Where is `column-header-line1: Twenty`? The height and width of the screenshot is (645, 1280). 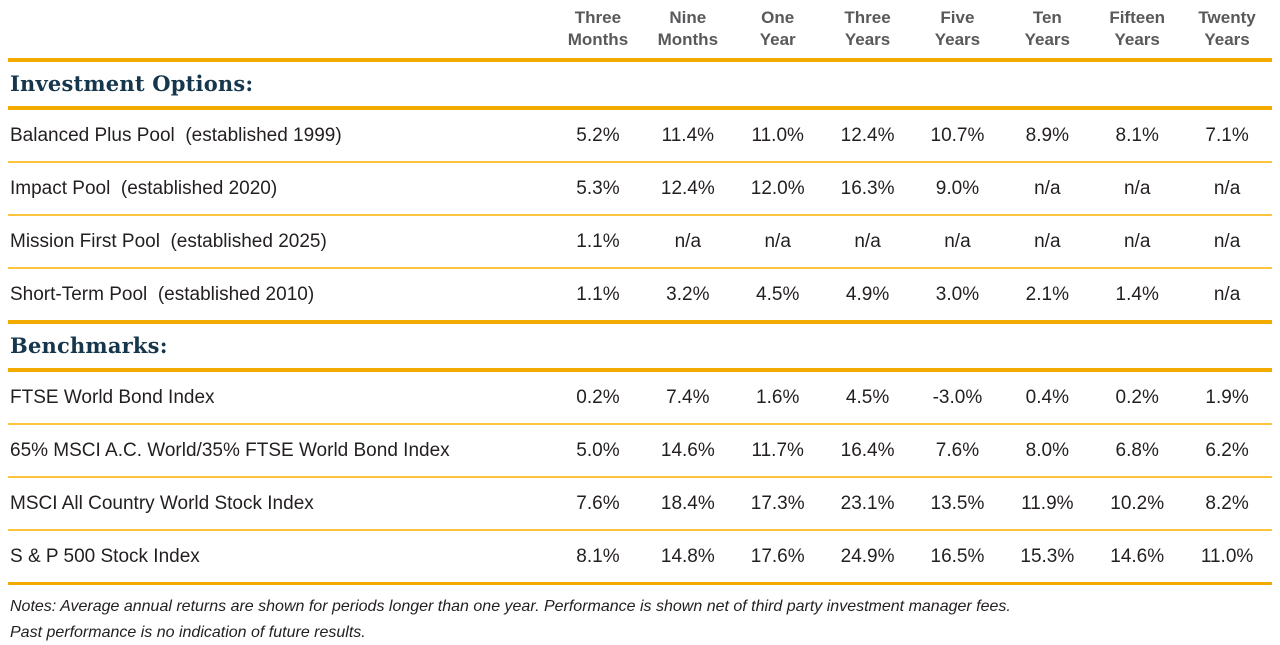
column-header-line1: Twenty is located at coordinates (1227, 17).